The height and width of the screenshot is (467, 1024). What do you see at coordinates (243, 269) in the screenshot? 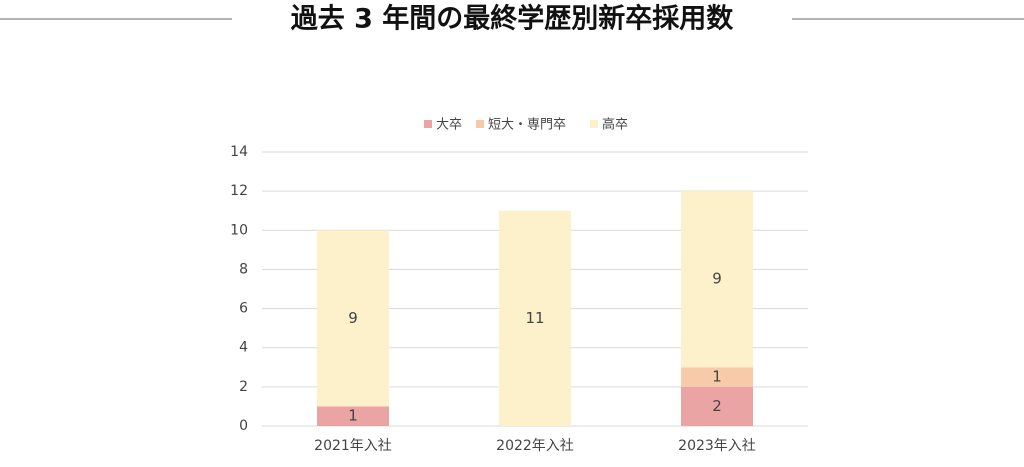
I see `y-tick-label: 8` at bounding box center [243, 269].